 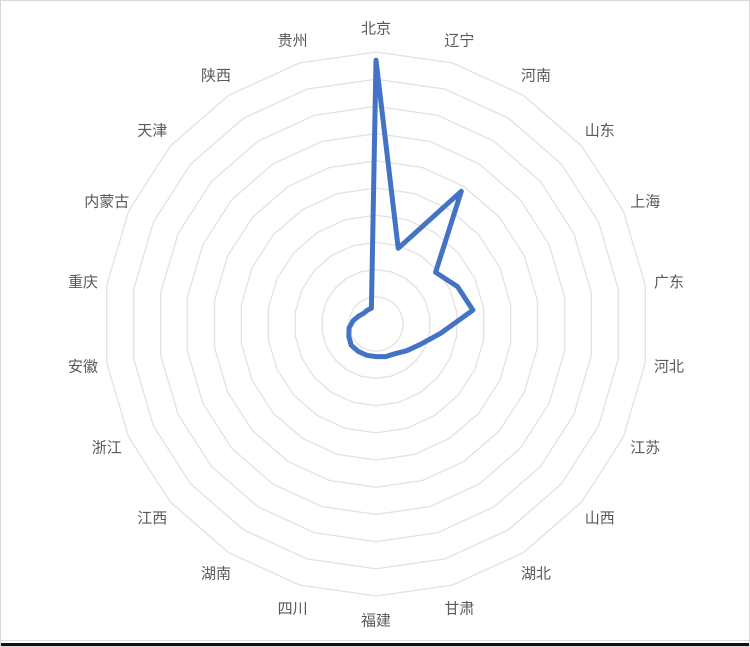 What do you see at coordinates (645, 201) in the screenshot?
I see `axis-label-shanghai: 上海` at bounding box center [645, 201].